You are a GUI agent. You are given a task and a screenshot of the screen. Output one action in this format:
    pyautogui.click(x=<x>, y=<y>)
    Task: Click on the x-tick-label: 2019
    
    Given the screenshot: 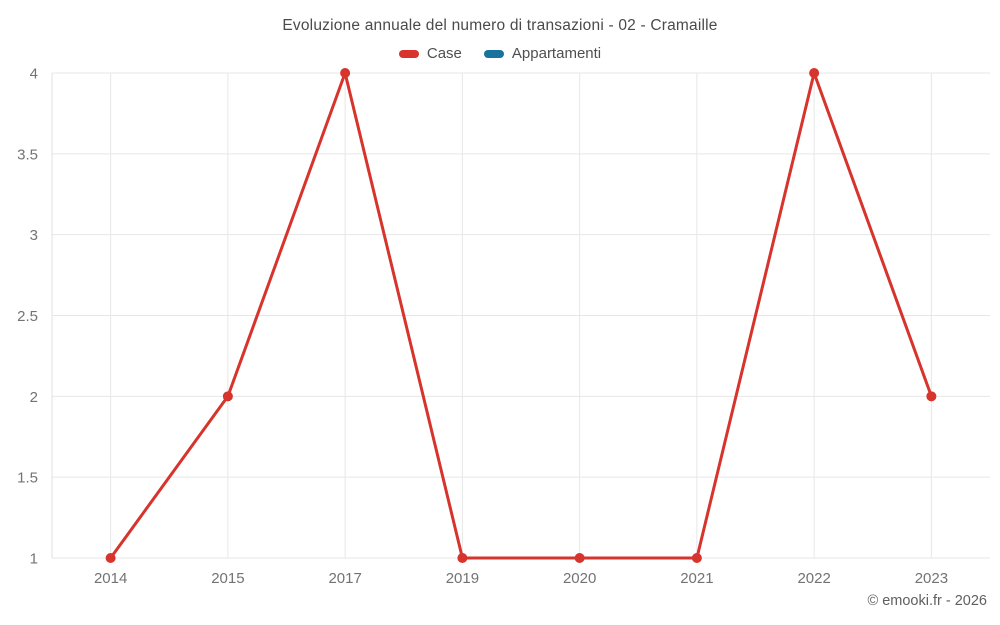 What is the action you would take?
    pyautogui.click(x=462, y=578)
    